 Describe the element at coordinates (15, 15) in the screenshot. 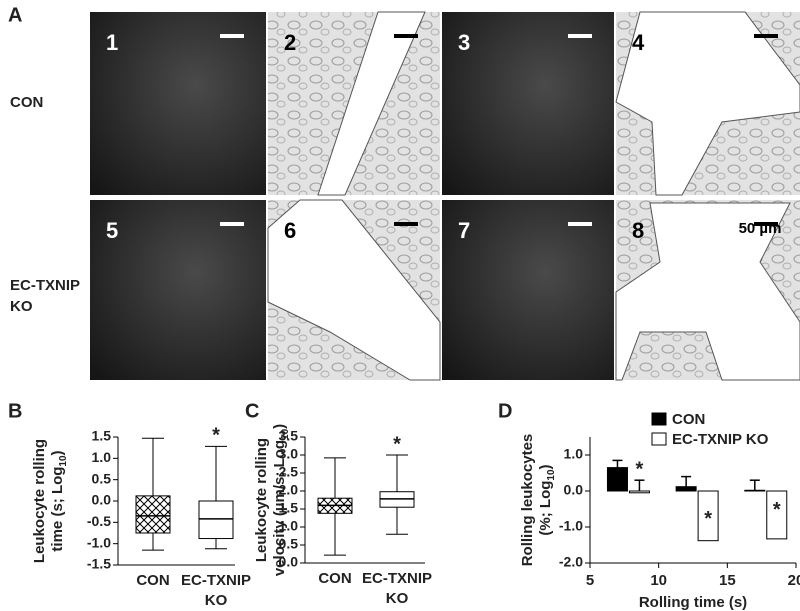

I see `panel-letter: A` at that location.